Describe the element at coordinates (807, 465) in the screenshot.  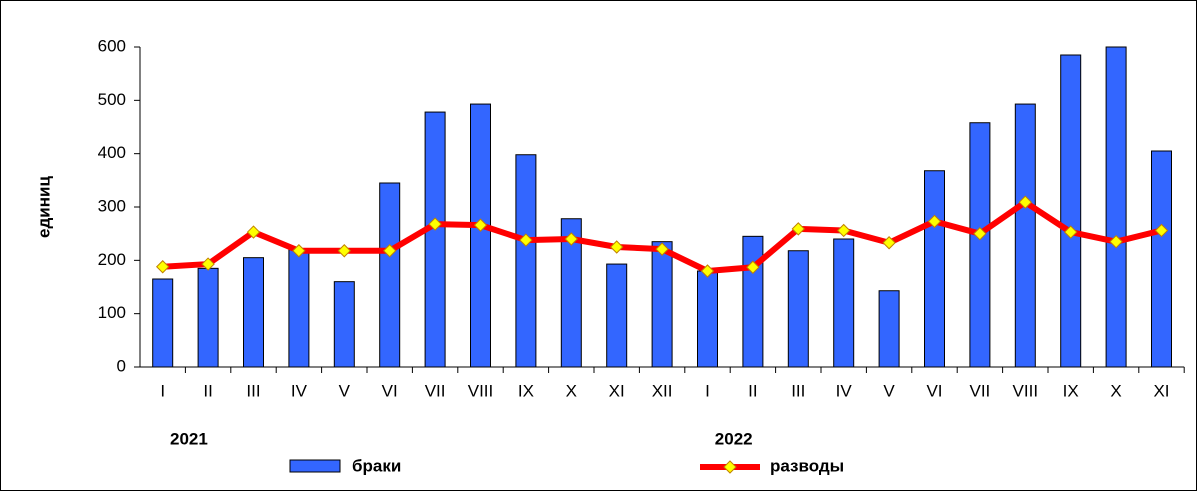
I see `legend-label: разводы` at that location.